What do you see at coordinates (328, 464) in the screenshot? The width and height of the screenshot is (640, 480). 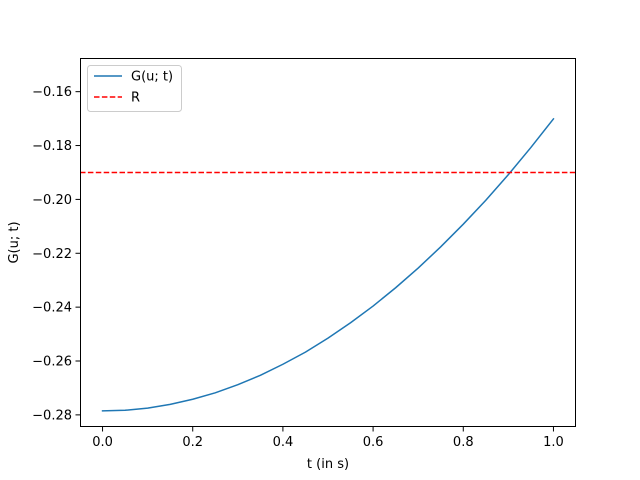 I see `x-axis-label: t (in s)` at bounding box center [328, 464].